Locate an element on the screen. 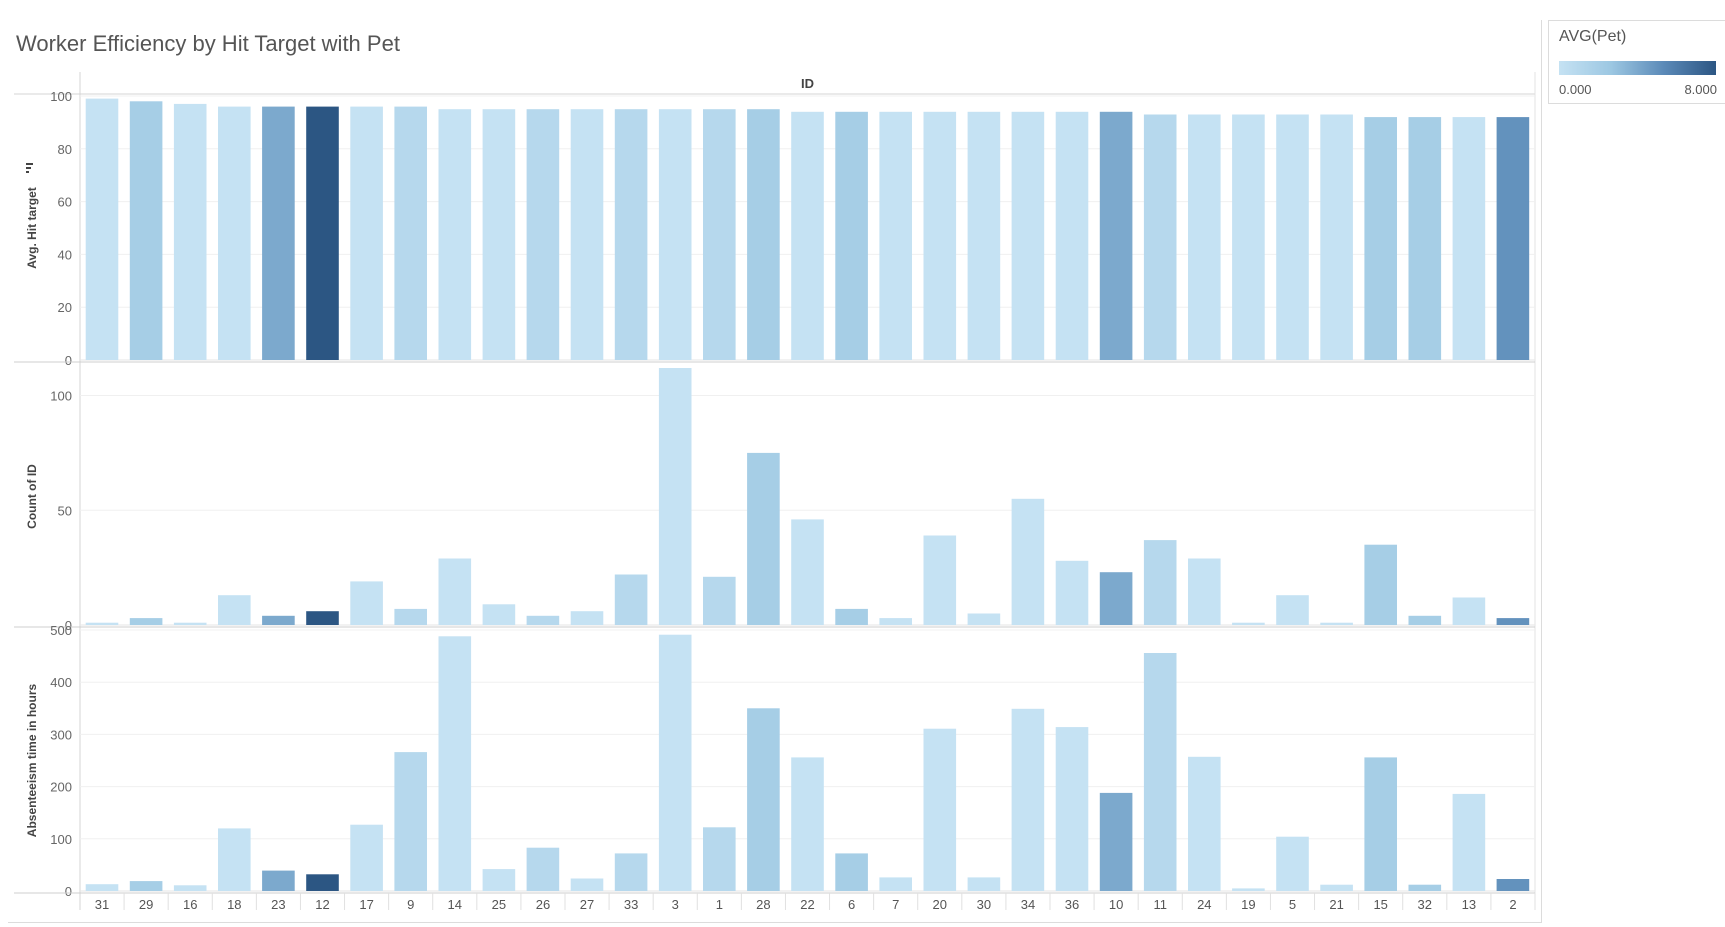 The image size is (1725, 927). x-tick-label: 11 is located at coordinates (1160, 904).